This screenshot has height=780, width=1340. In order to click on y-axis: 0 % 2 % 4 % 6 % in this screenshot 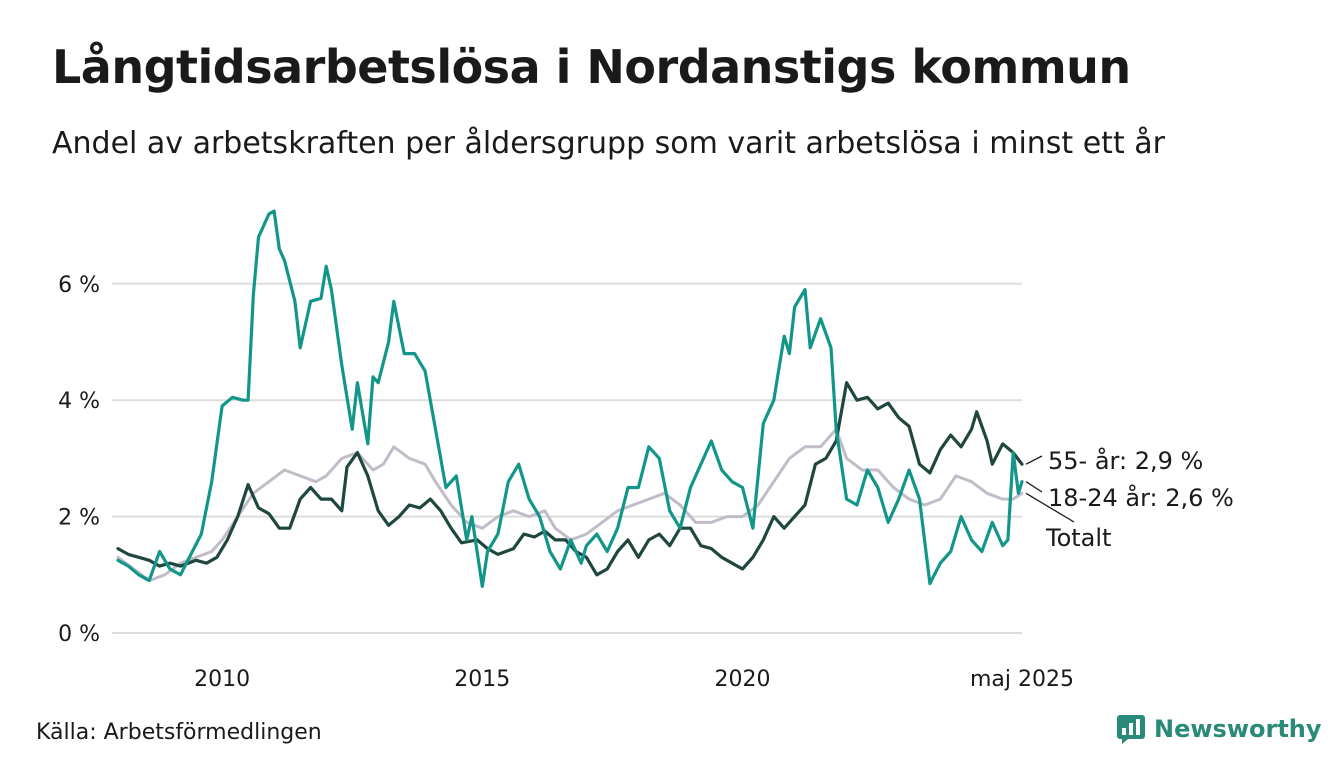, I will do `click(79, 460)`.